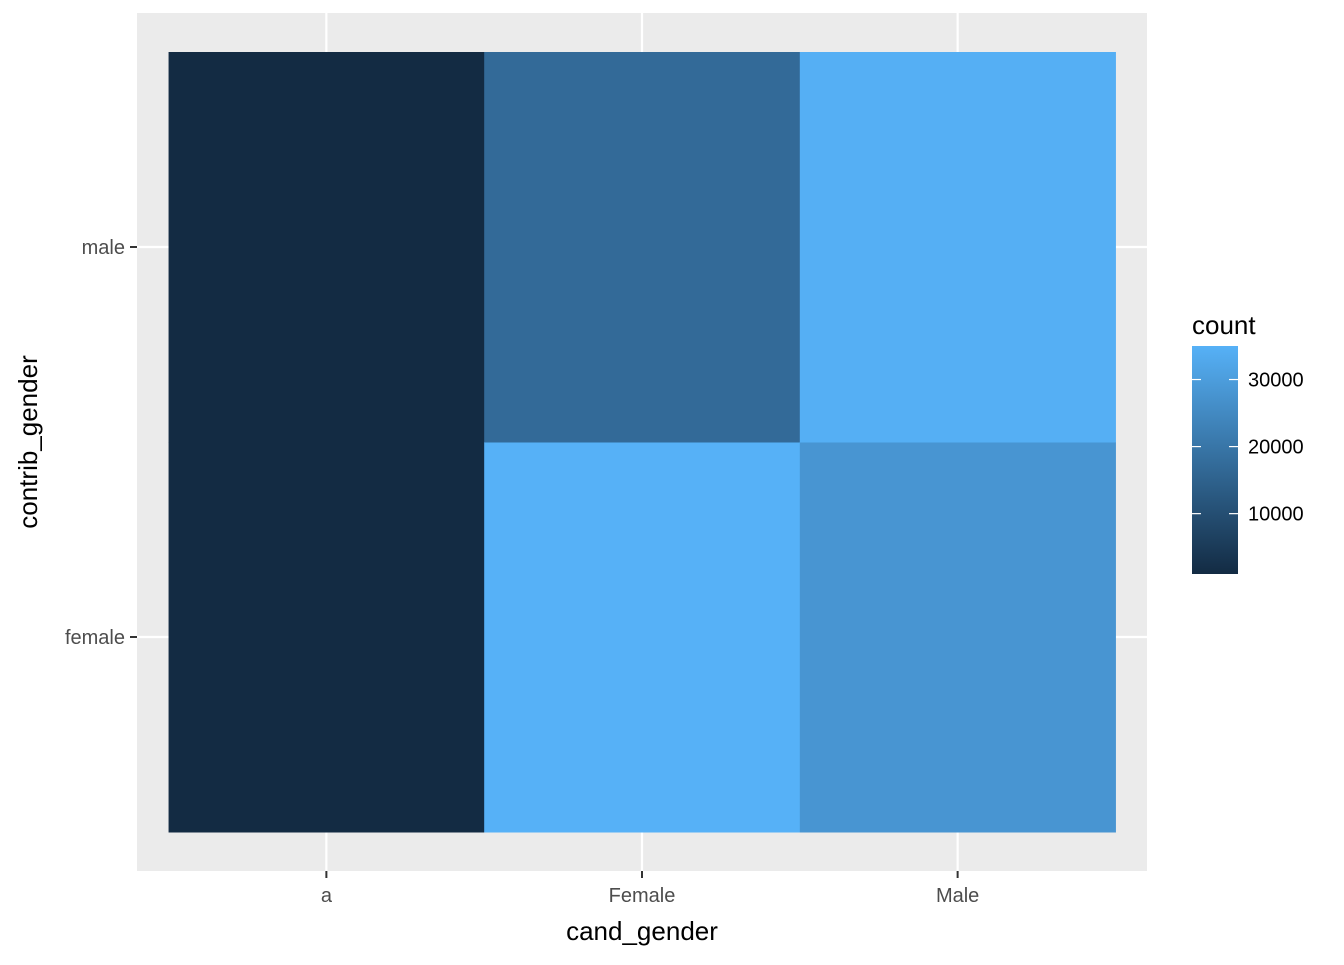 The width and height of the screenshot is (1344, 965). Describe the element at coordinates (1276, 448) in the screenshot. I see `legend-break-label: 20000` at that location.